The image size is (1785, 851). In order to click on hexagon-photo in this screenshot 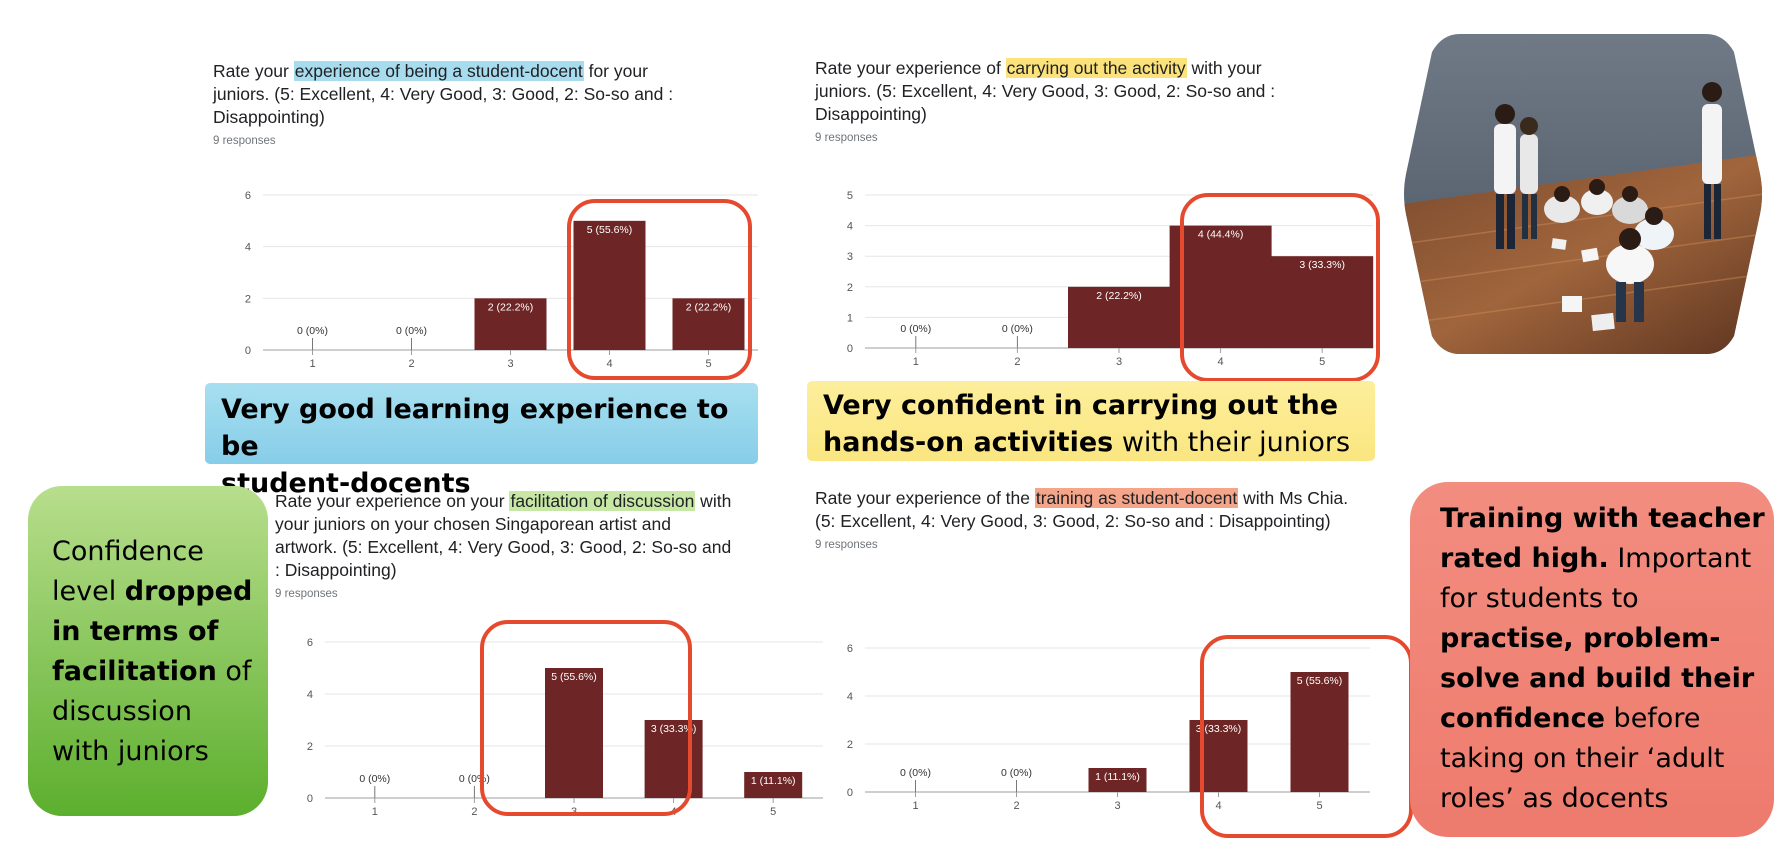, I will do `click(1583, 194)`.